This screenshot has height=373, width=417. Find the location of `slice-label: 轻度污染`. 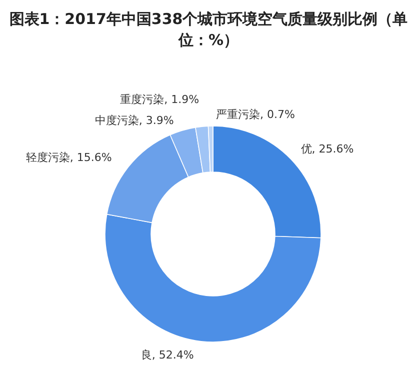

slice-label: 轻度污染 is located at coordinates (48, 157).